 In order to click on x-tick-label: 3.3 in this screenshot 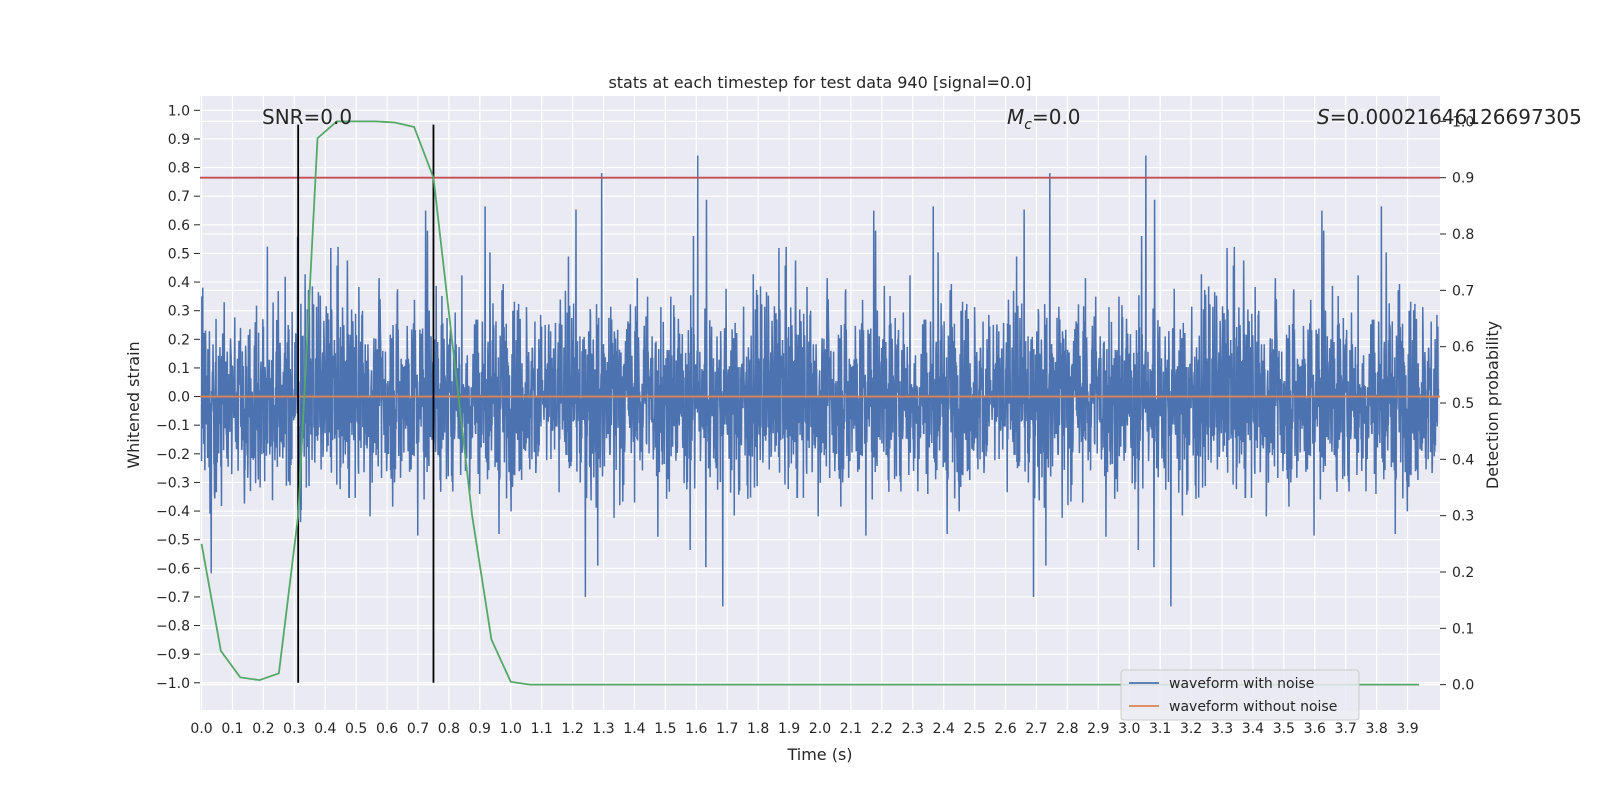, I will do `click(1222, 729)`.